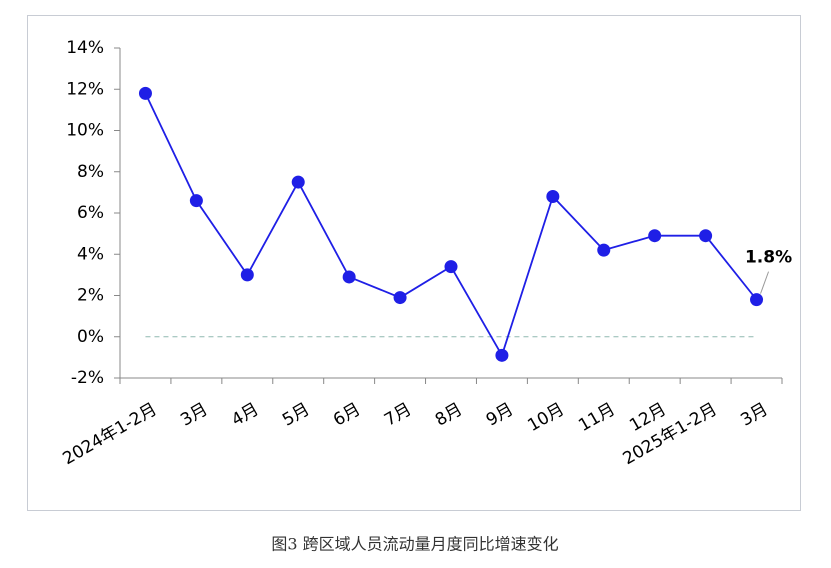 Image resolution: width=831 pixels, height=568 pixels. Describe the element at coordinates (545, 417) in the screenshot. I see `x-tick-label: 10月` at that location.